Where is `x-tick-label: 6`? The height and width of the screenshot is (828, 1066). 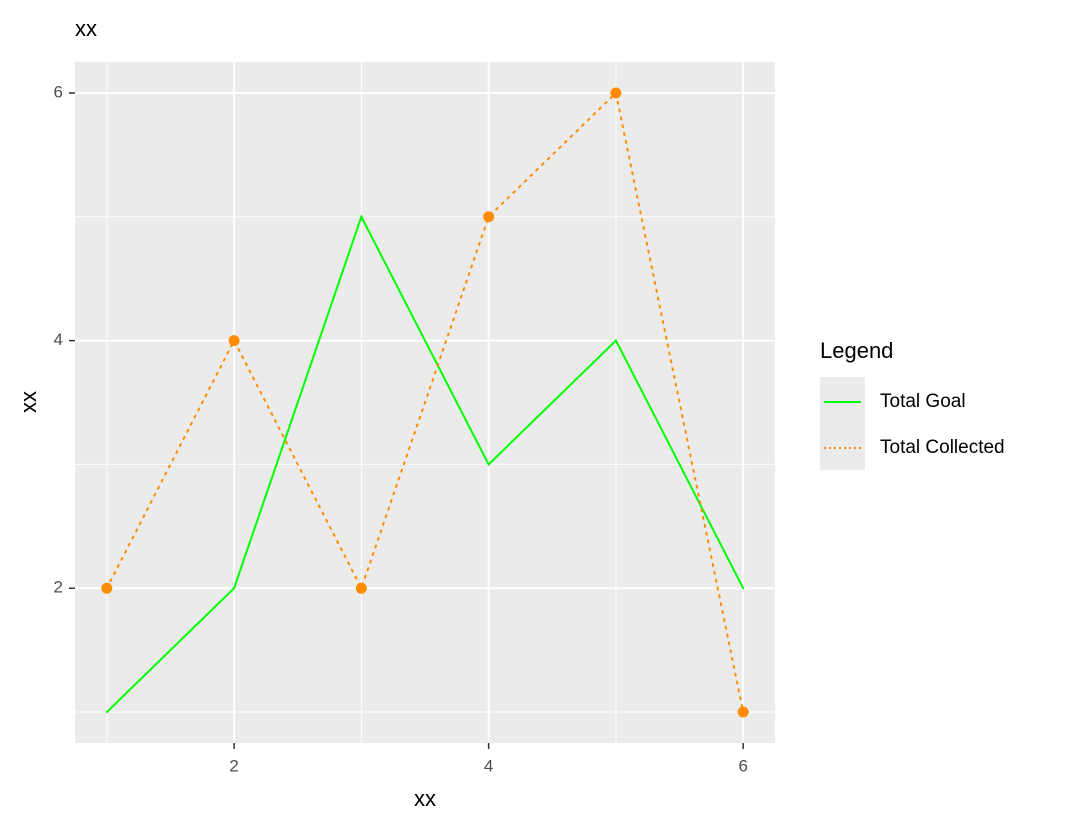 x-tick-label: 6 is located at coordinates (742, 765).